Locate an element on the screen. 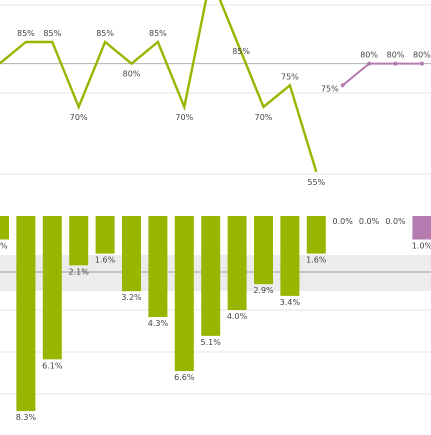 This screenshot has width=431, height=435. line-data-label: 55% is located at coordinates (316, 182).